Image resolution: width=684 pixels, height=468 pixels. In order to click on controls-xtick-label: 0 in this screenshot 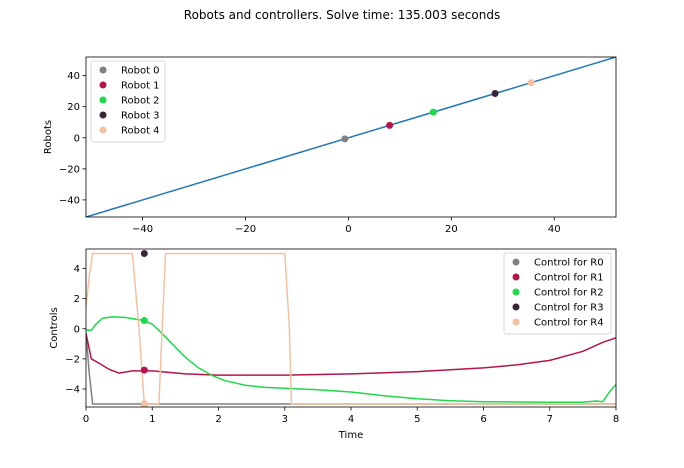, I will do `click(86, 419)`.